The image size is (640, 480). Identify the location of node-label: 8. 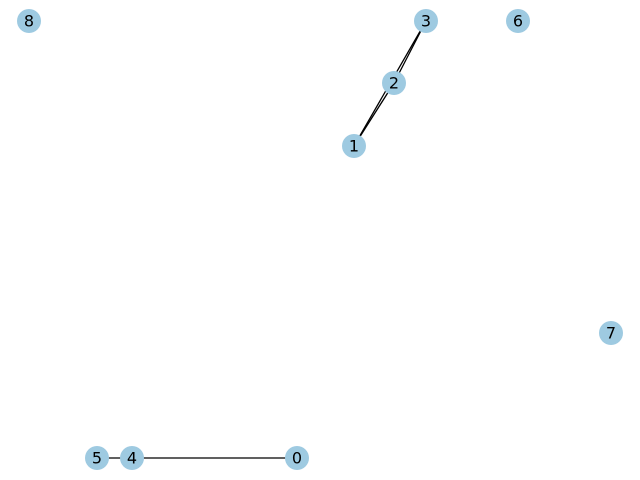
(29, 21).